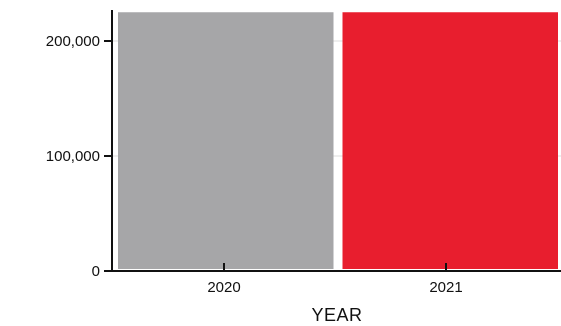 This screenshot has height=326, width=561. What do you see at coordinates (96, 271) in the screenshot?
I see `y-tick-label: 0` at bounding box center [96, 271].